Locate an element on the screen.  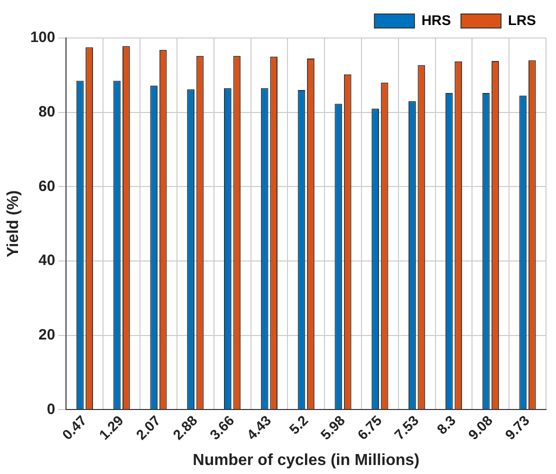
x-axis-title: Number of cycles (in Millions) is located at coordinates (306, 460).